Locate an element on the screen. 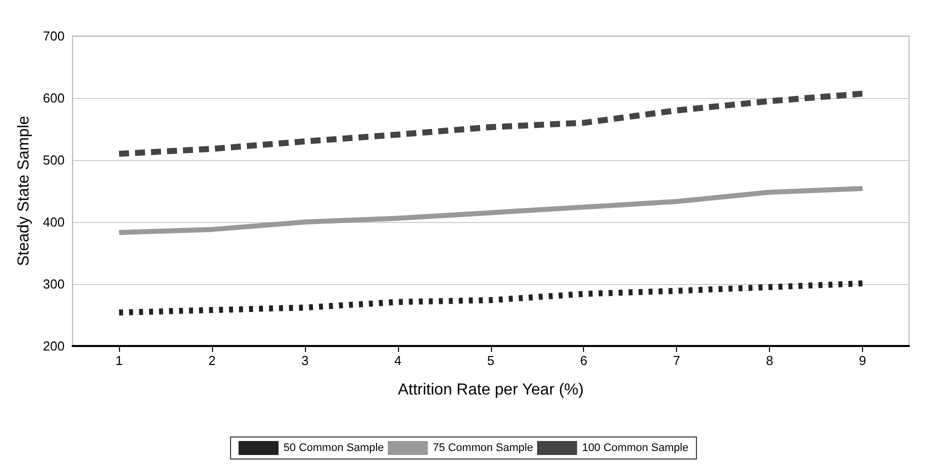  x-tick-label: 7 is located at coordinates (676, 360).